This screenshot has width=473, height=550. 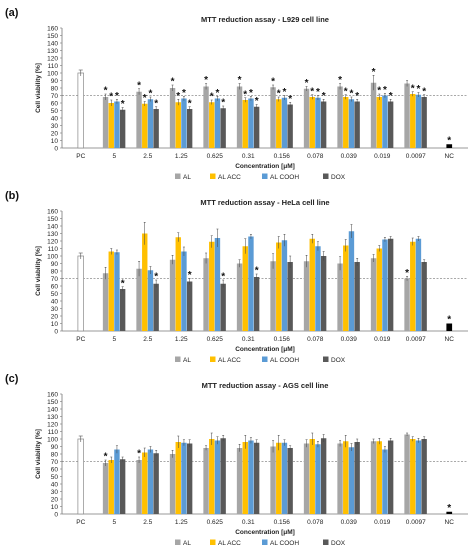 What do you see at coordinates (55, 286) in the screenshot?
I see `y-tick-label: 60` at bounding box center [55, 286].